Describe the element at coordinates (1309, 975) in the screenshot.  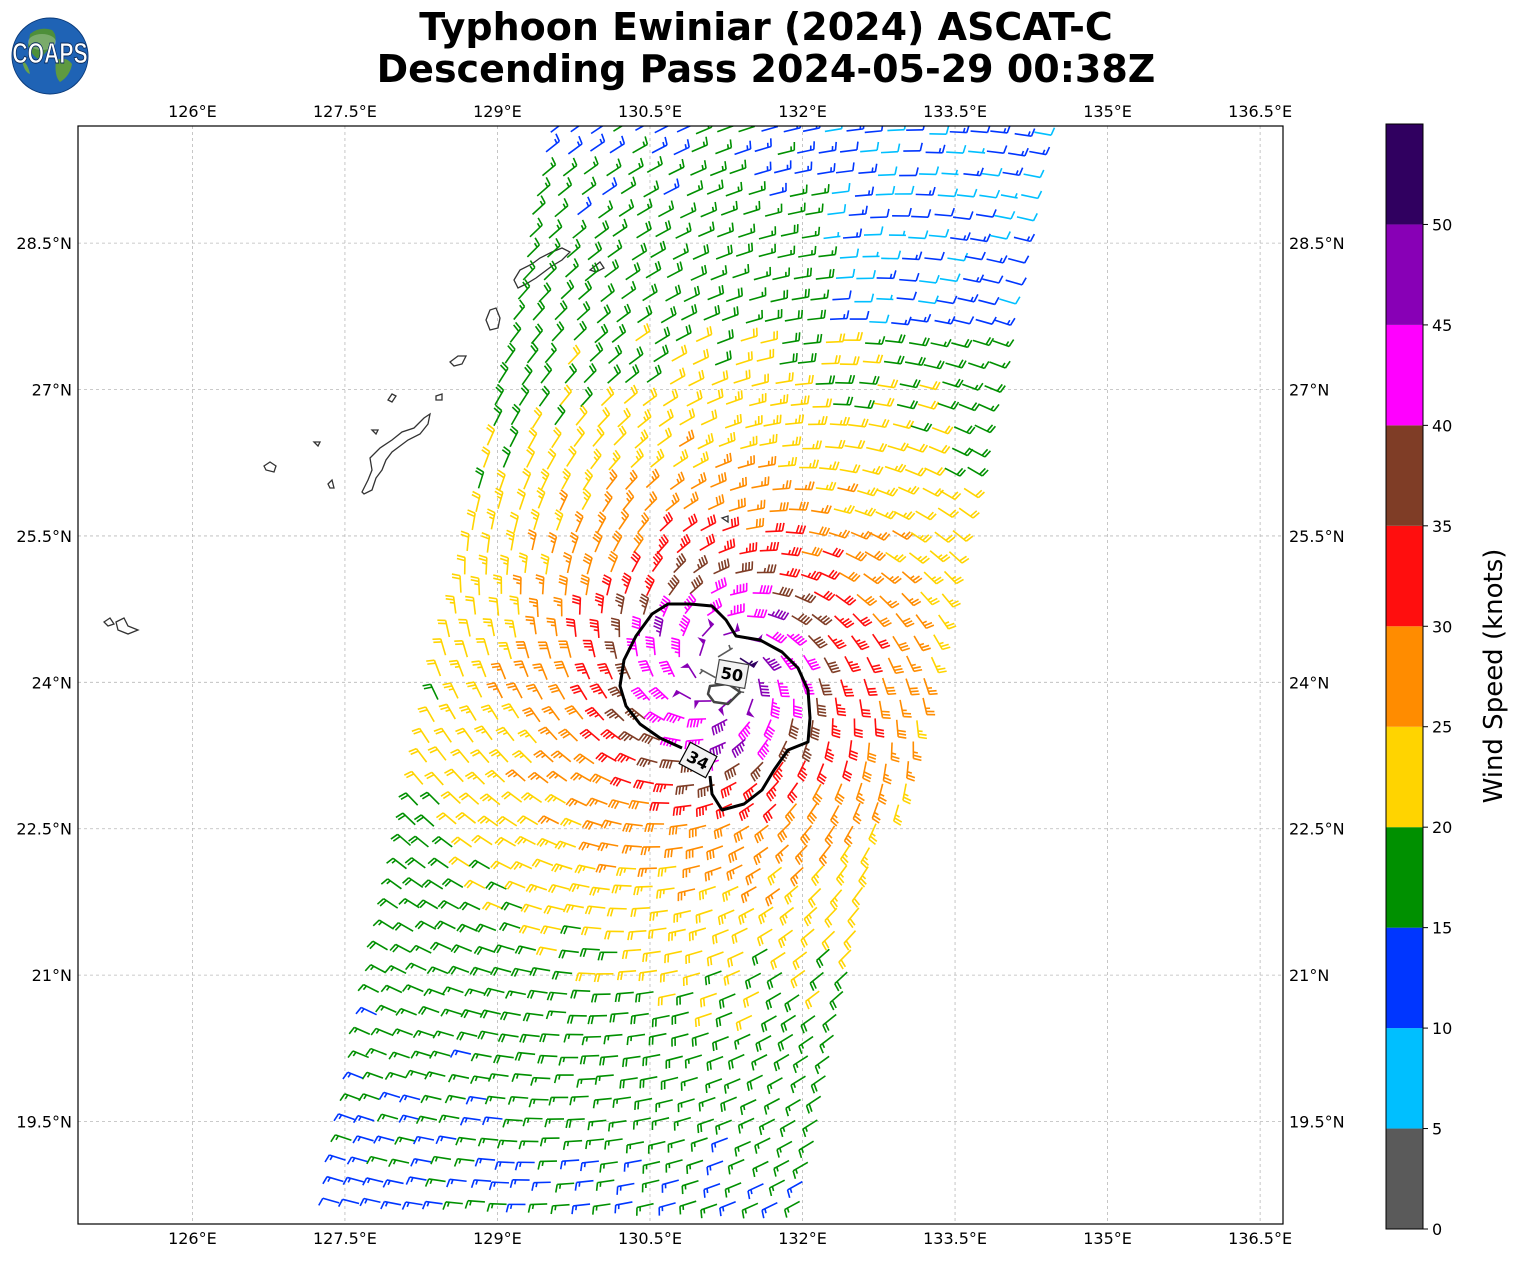
I see `lat-tick-label-right: 21°N` at that location.